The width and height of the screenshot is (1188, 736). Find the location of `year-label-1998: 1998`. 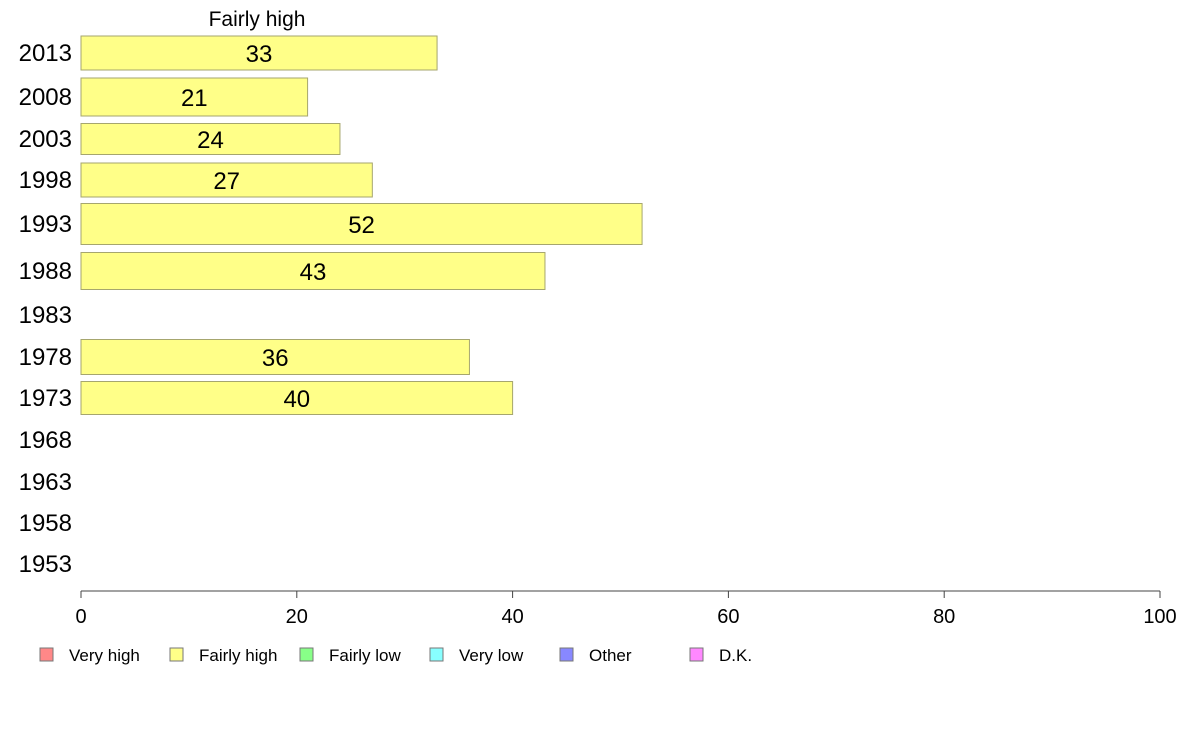

year-label-1998: 1998 is located at coordinates (45, 180).